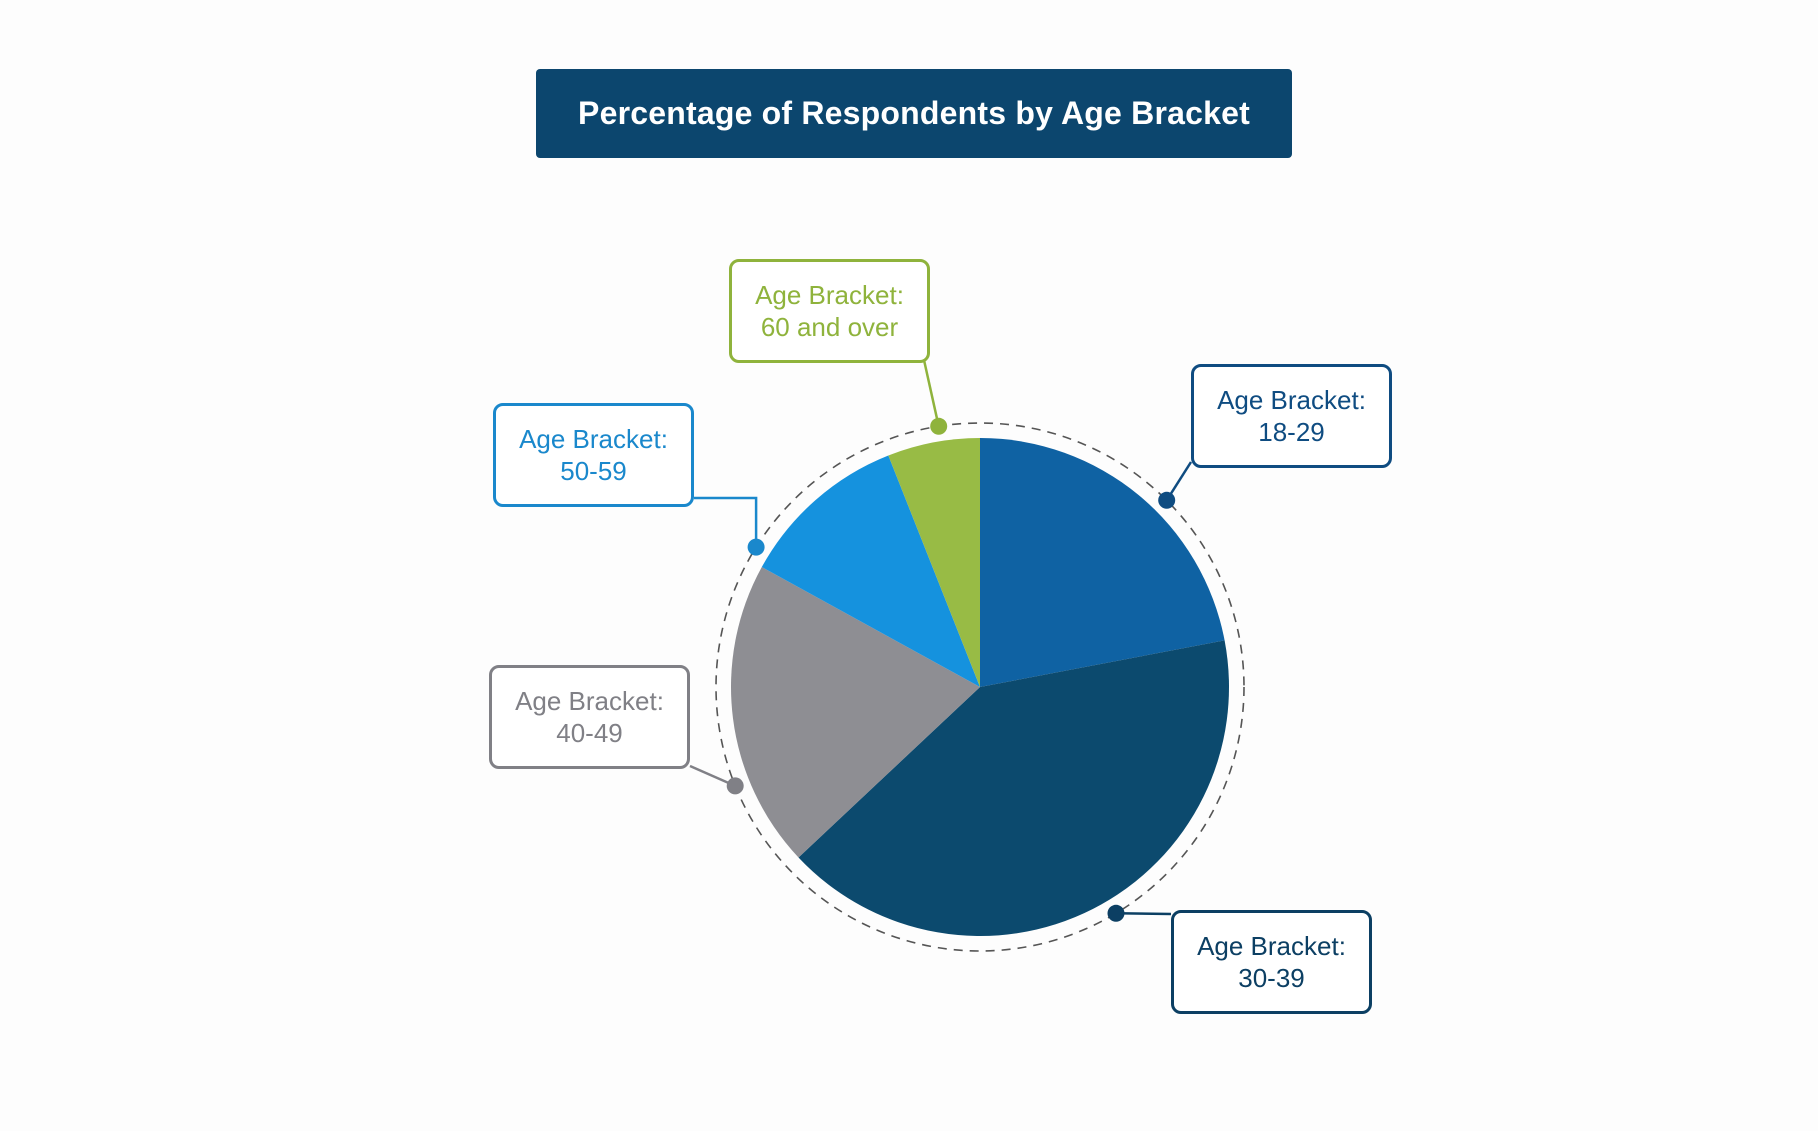 This screenshot has height=1131, width=1818. I want to click on pie-outer-dashed-ring, so click(980, 687).